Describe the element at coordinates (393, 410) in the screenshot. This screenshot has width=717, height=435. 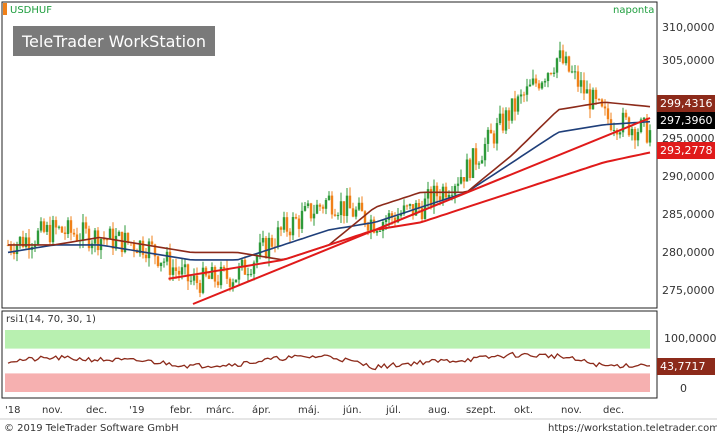
I see `x-tick: júl.` at that location.